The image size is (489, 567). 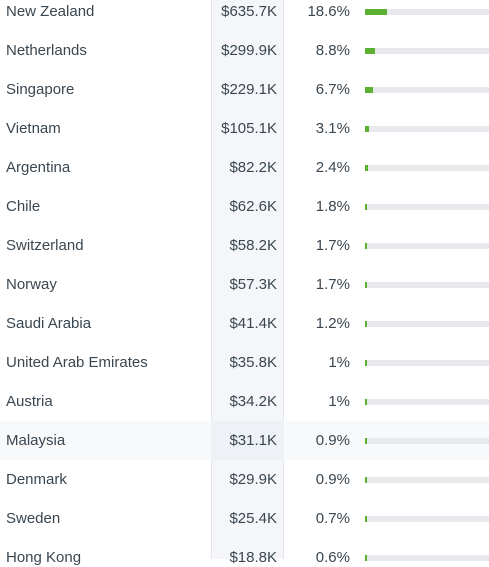 What do you see at coordinates (29, 401) in the screenshot?
I see `country-name: Austria` at bounding box center [29, 401].